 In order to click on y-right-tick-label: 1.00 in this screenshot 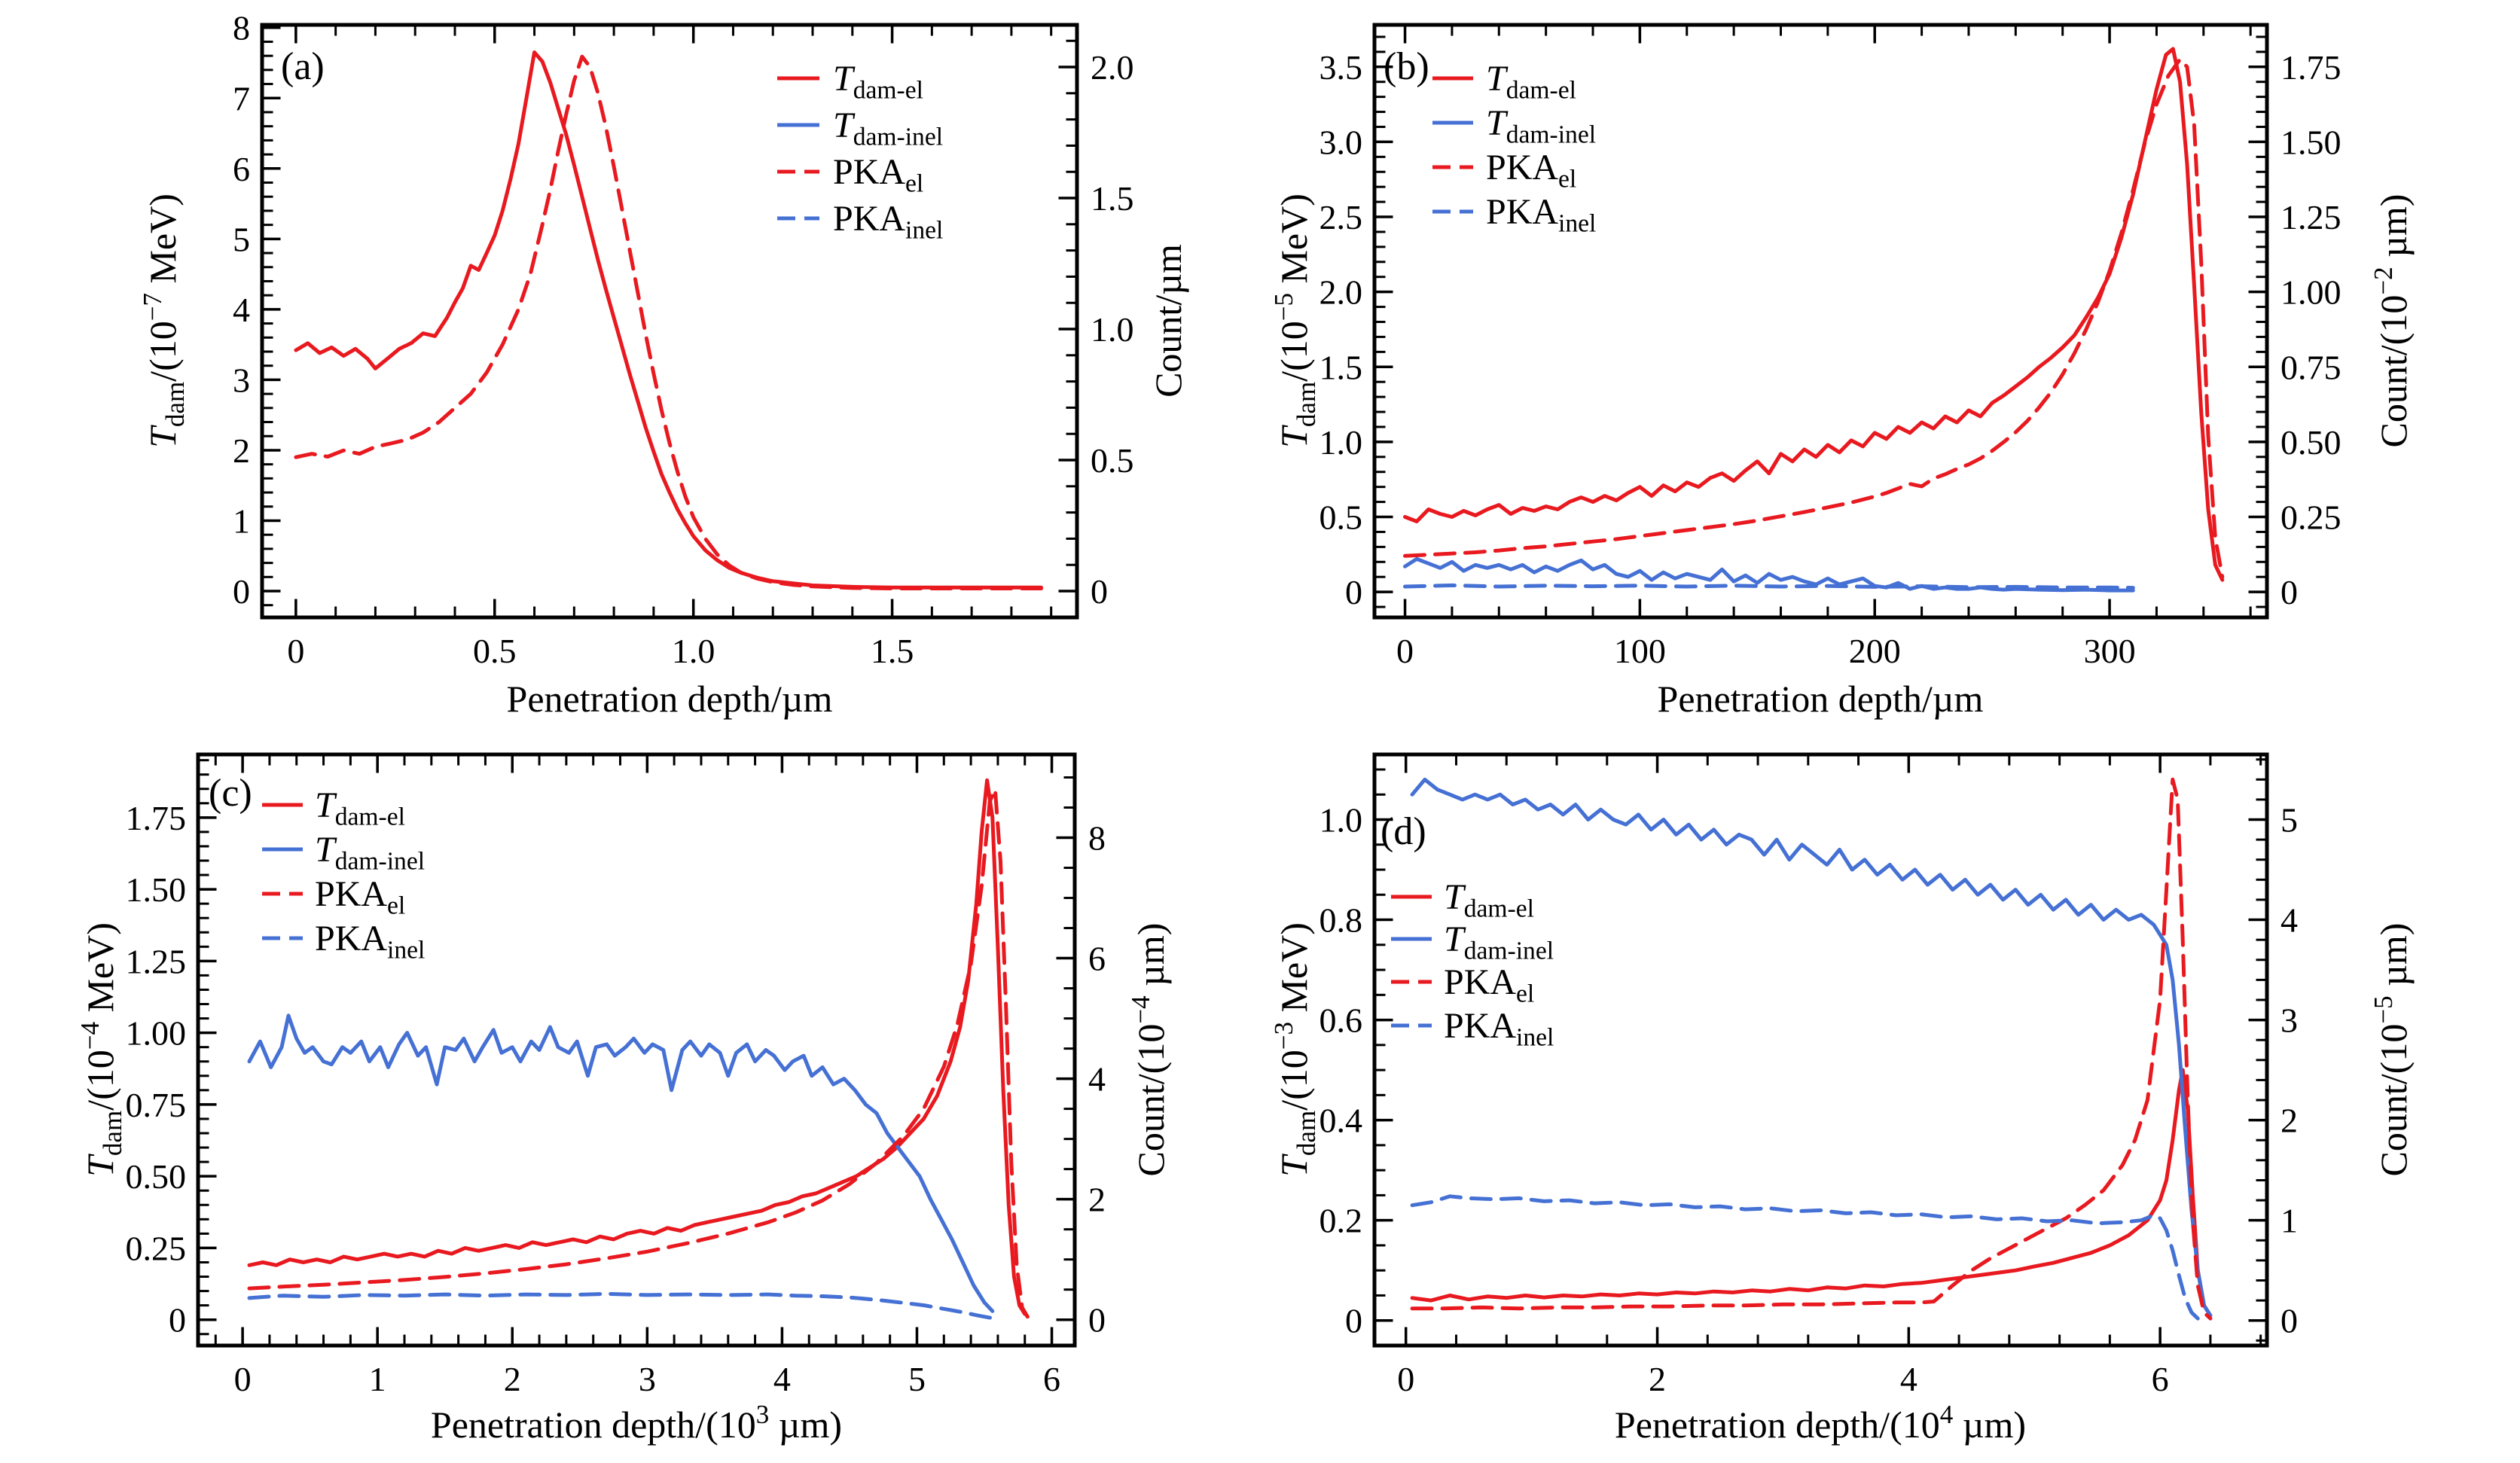, I will do `click(2311, 292)`.